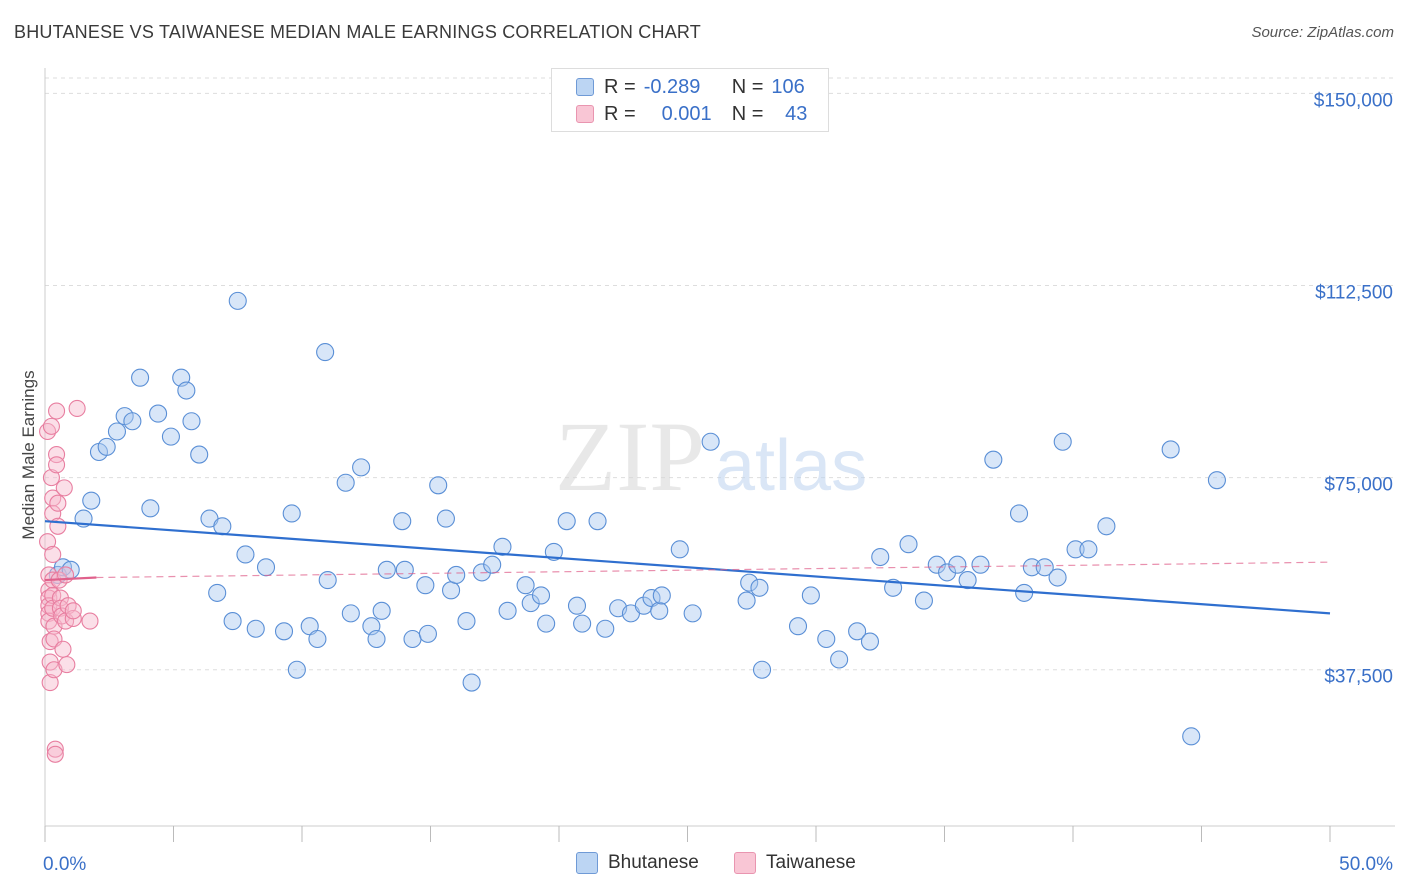 This screenshot has height=892, width=1406. I want to click on x-tick-label: 50.0%, so click(1366, 864).